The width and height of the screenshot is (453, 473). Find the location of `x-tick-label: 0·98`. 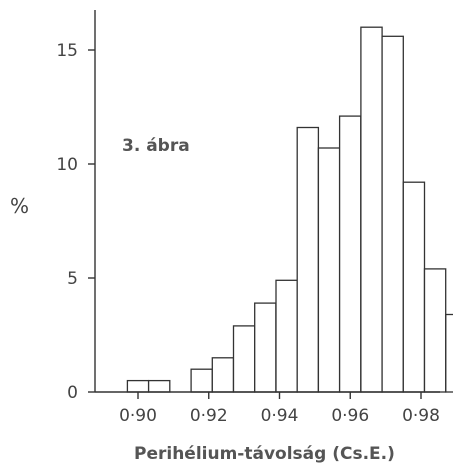

x-tick-label: 0·98 is located at coordinates (421, 416).